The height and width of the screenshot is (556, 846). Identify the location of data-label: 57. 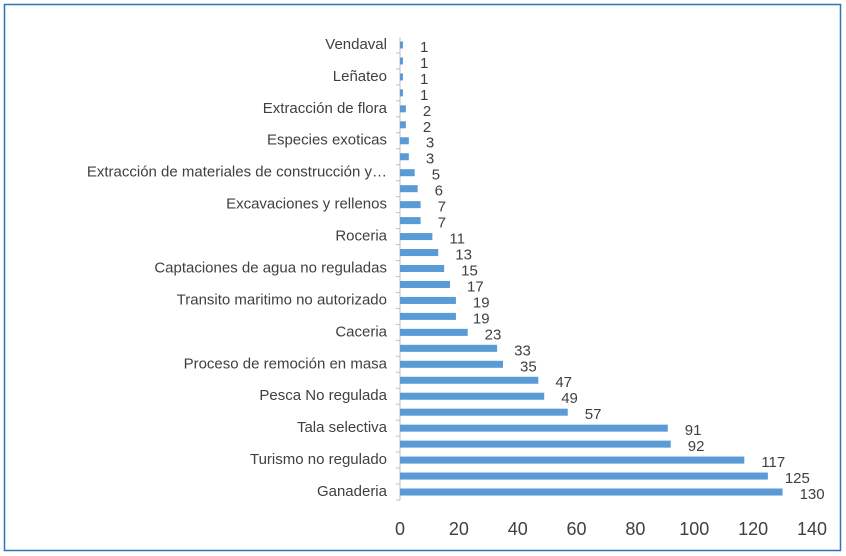
(593, 414).